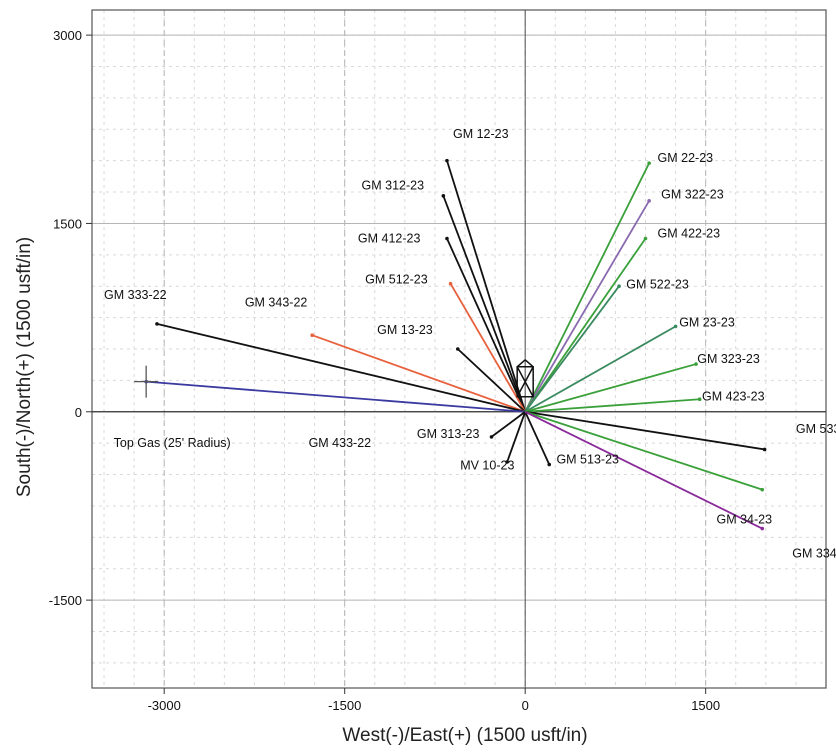 The height and width of the screenshot is (752, 836). Describe the element at coordinates (65, 600) in the screenshot. I see `y-tick-label: -1500` at that location.